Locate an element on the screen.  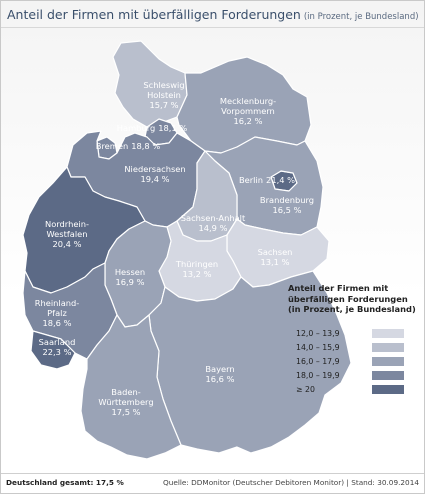
state-value: 13,1 % is located at coordinates (275, 262).